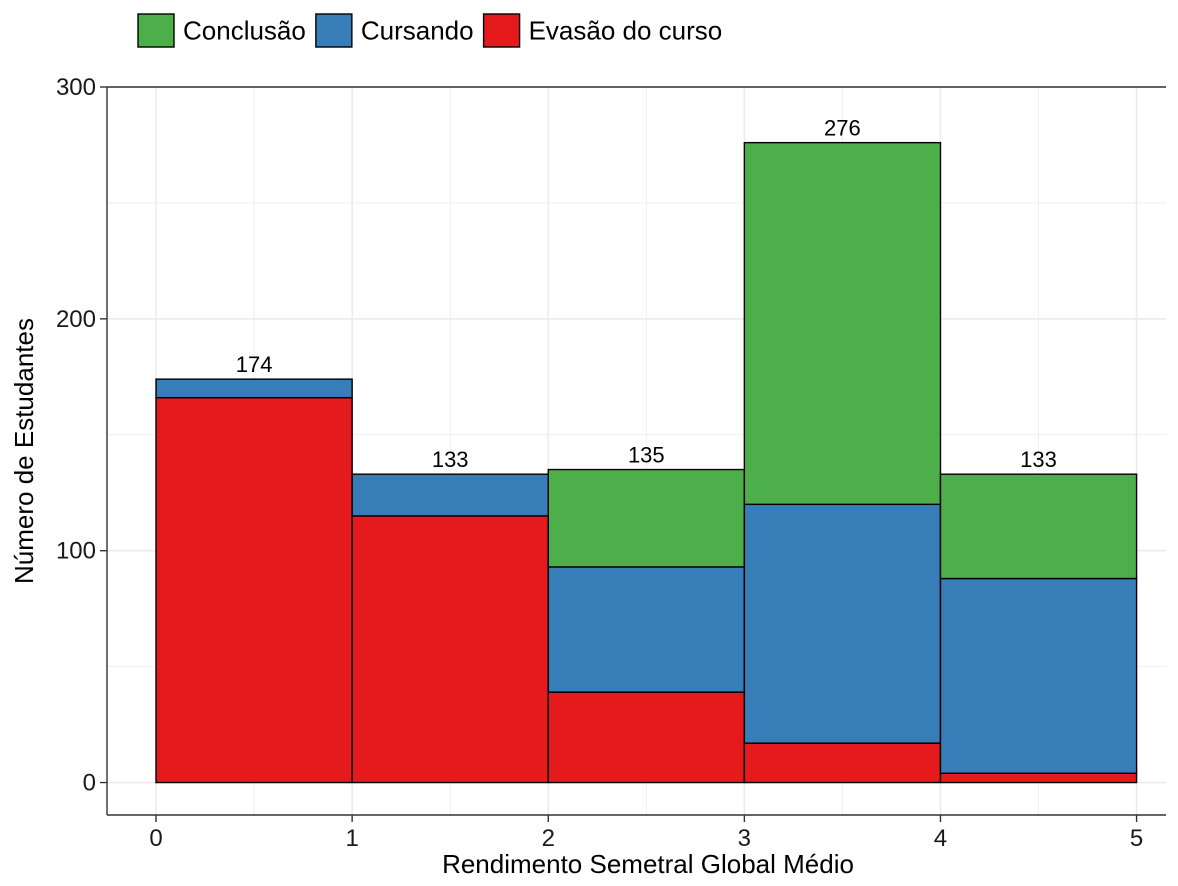  I want to click on y-tick-label: 100, so click(76, 551).